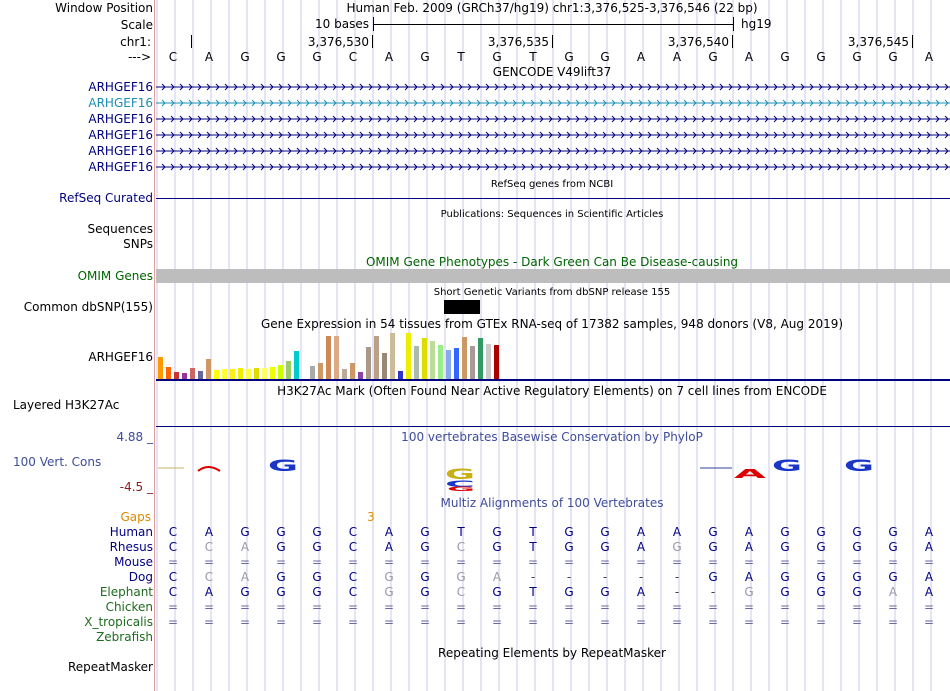 This screenshot has height=691, width=950. I want to click on publications-label: Sequences, so click(120, 229).